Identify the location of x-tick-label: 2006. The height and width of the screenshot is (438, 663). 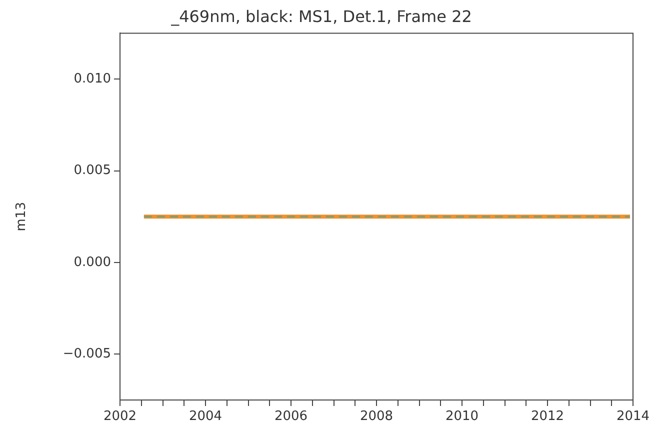
(291, 416).